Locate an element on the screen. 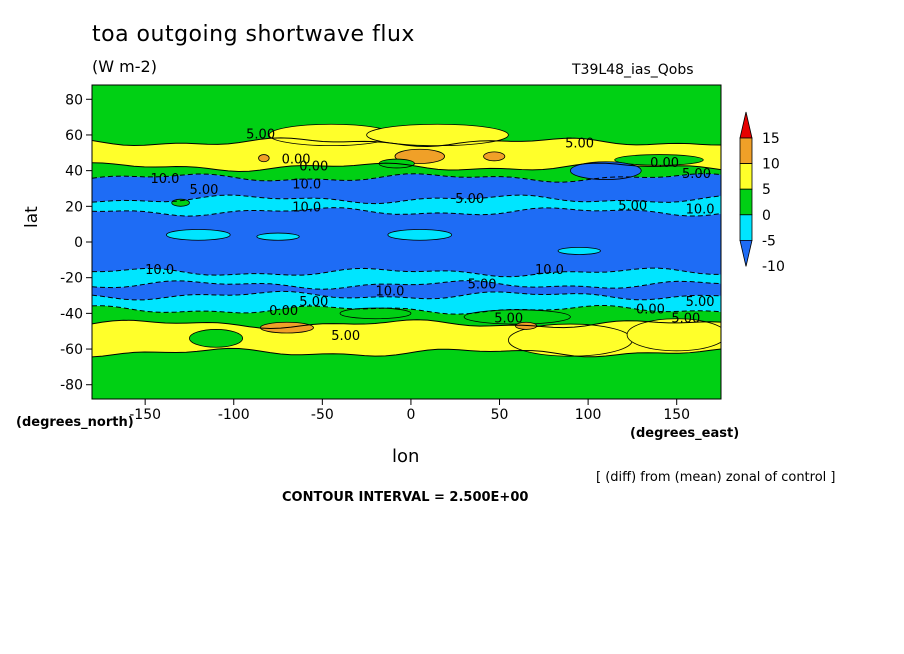  chart-units: (W m-2) is located at coordinates (124, 66).